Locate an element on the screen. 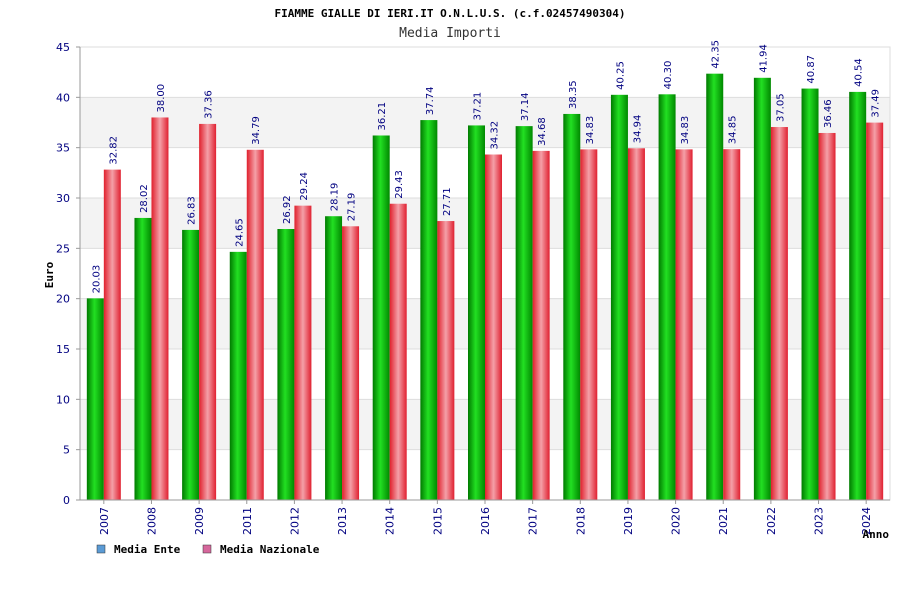  value-label-media-ente-2012: 26.92 is located at coordinates (287, 209).